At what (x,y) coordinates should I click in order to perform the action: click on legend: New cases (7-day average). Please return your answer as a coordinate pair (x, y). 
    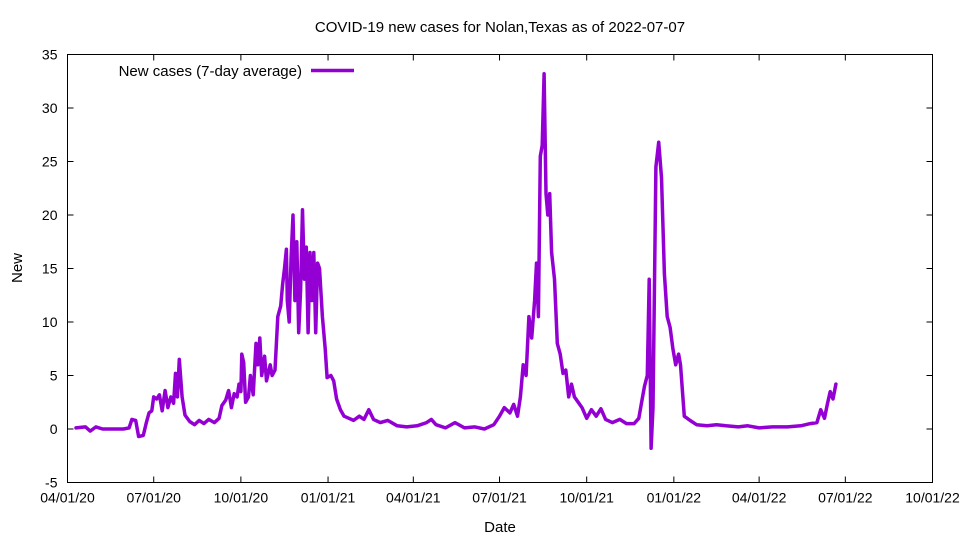
    Looking at the image, I should click on (236, 71).